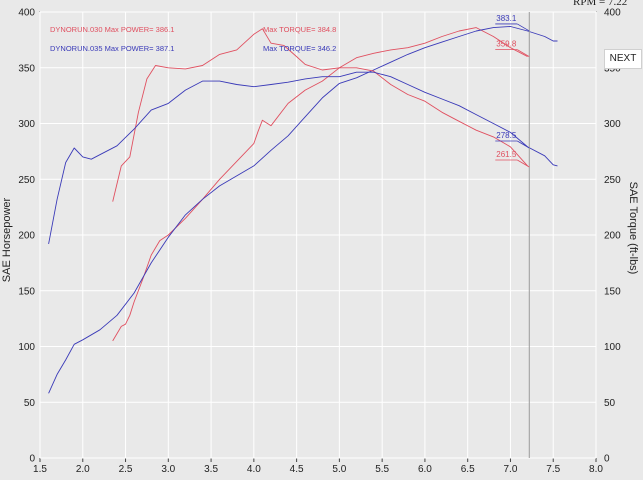 This screenshot has width=643, height=480. I want to click on legend-run030-torque: Max TORQUE= 384.8, so click(299, 29).